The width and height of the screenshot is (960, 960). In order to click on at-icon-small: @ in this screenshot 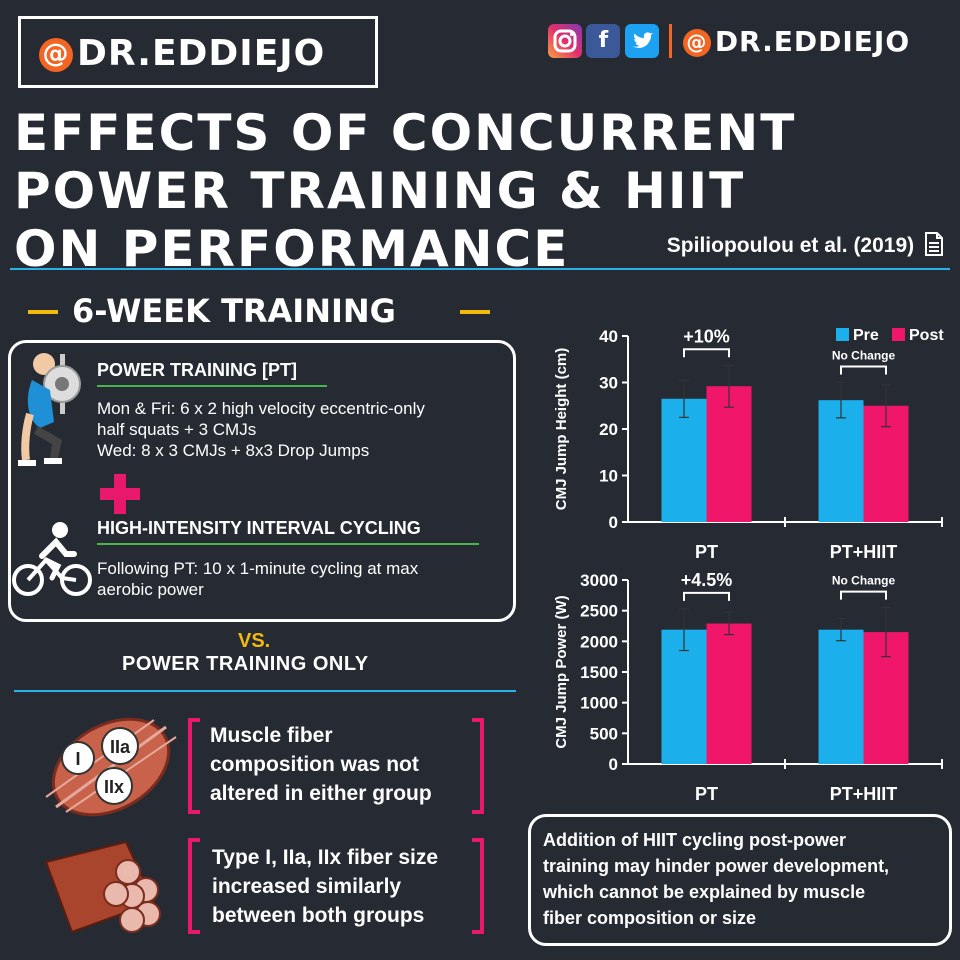, I will do `click(696, 42)`.